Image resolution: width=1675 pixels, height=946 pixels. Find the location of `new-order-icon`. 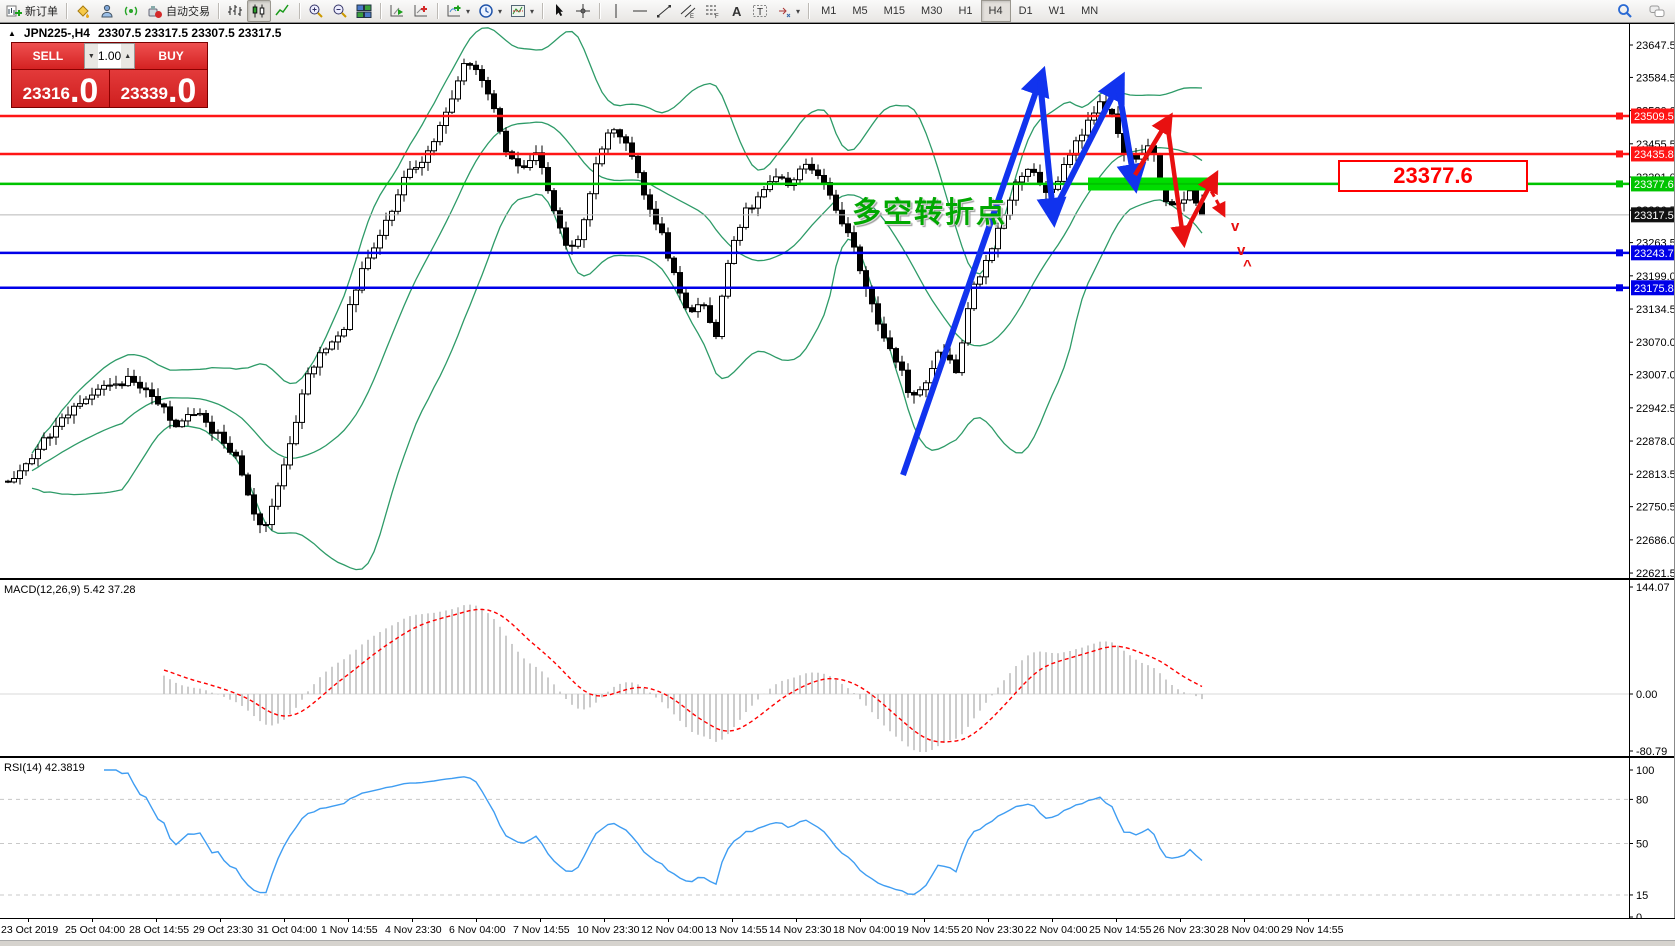

new-order-icon is located at coordinates (14, 11).